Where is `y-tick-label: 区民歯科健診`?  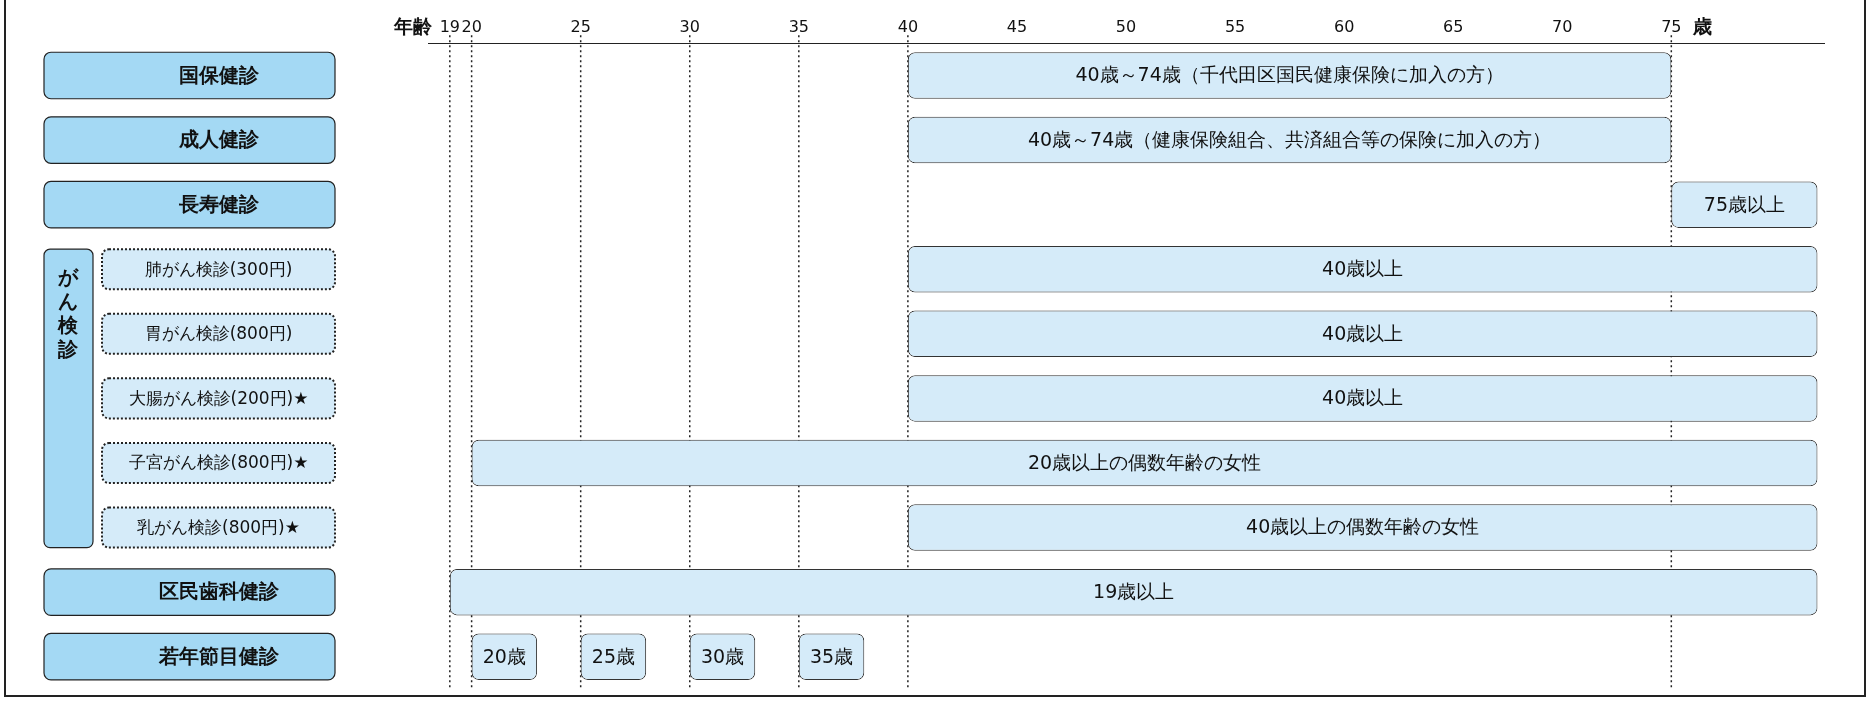 y-tick-label: 区民歯科健診 is located at coordinates (219, 591).